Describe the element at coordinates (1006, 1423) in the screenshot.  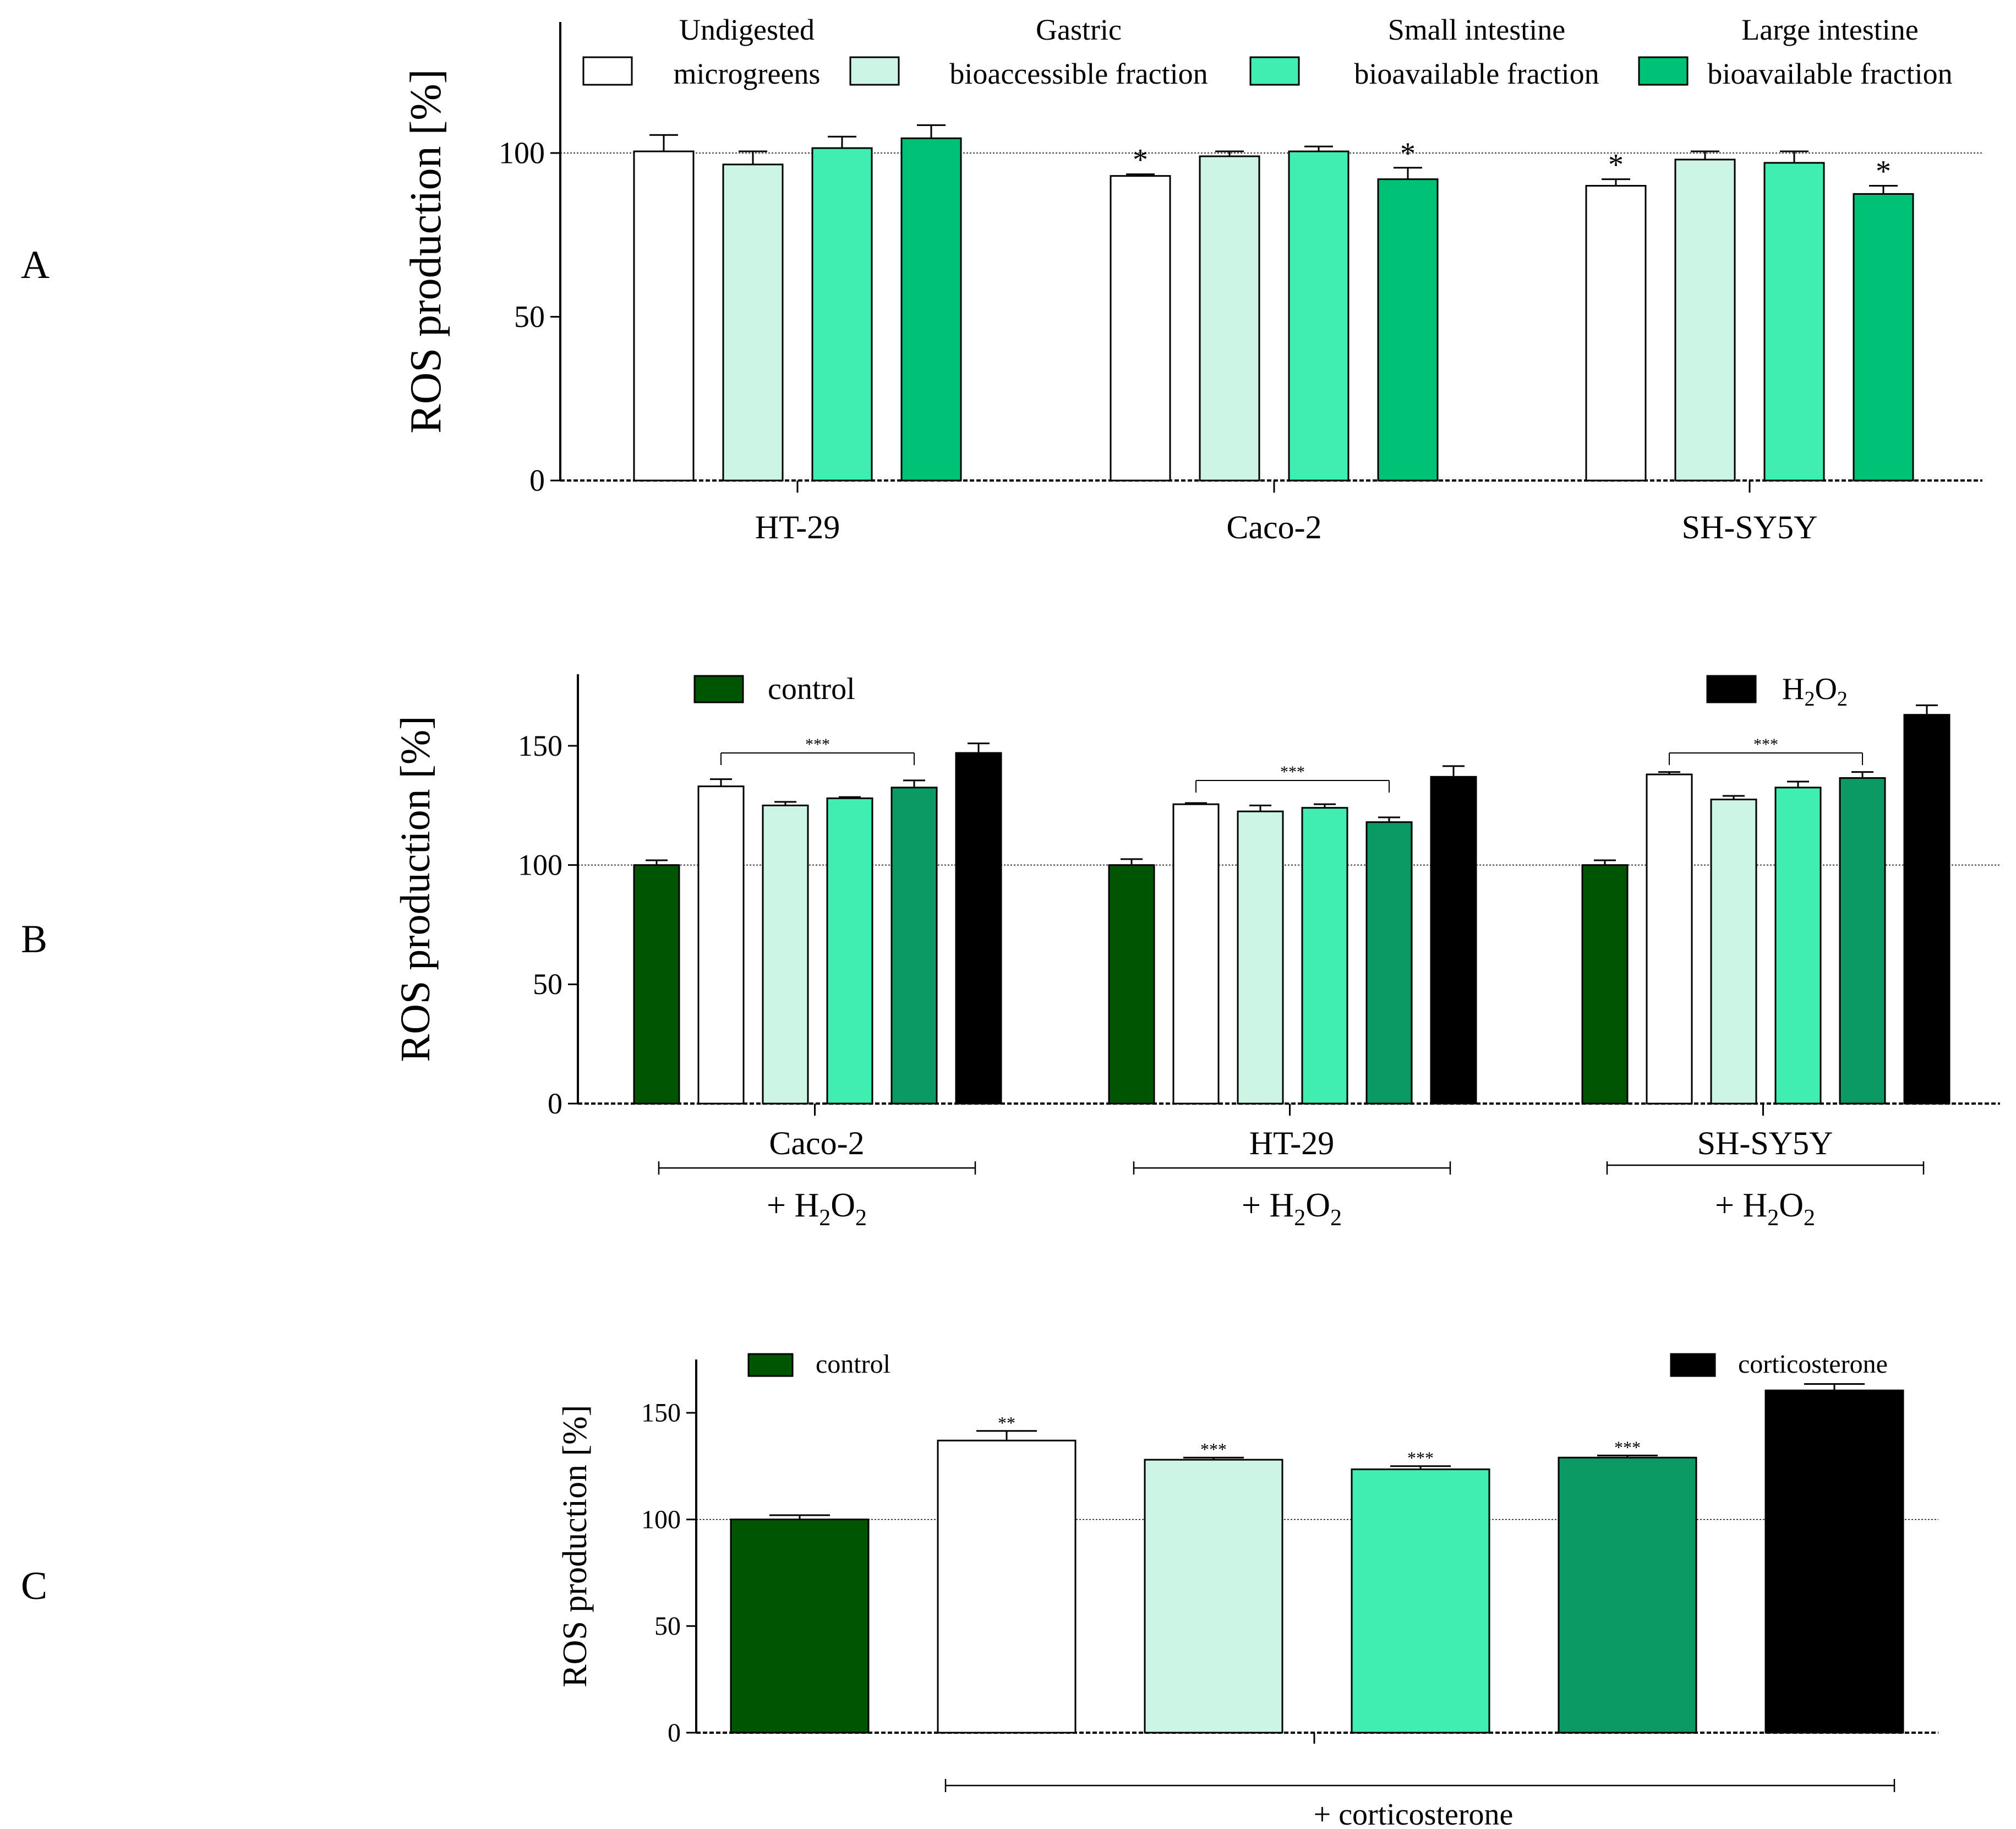
I see `significance-mark: **` at that location.